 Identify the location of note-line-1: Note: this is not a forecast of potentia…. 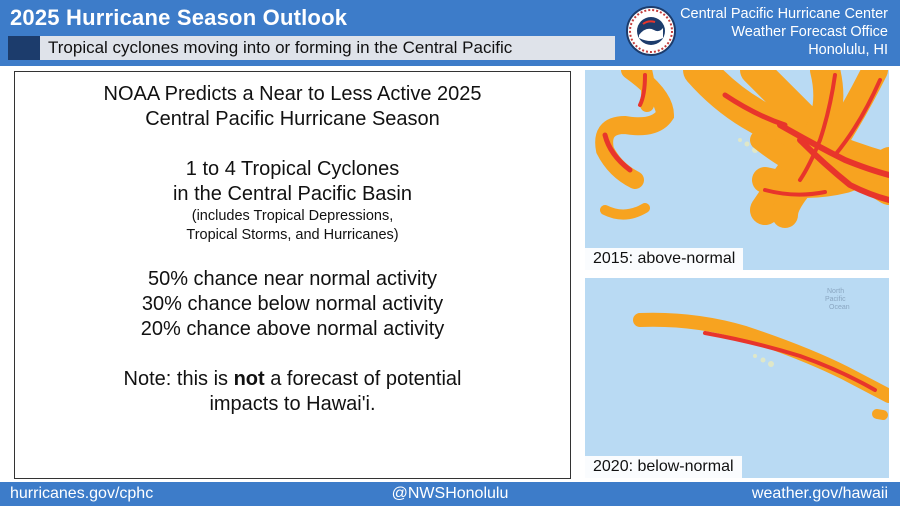
(292, 379).